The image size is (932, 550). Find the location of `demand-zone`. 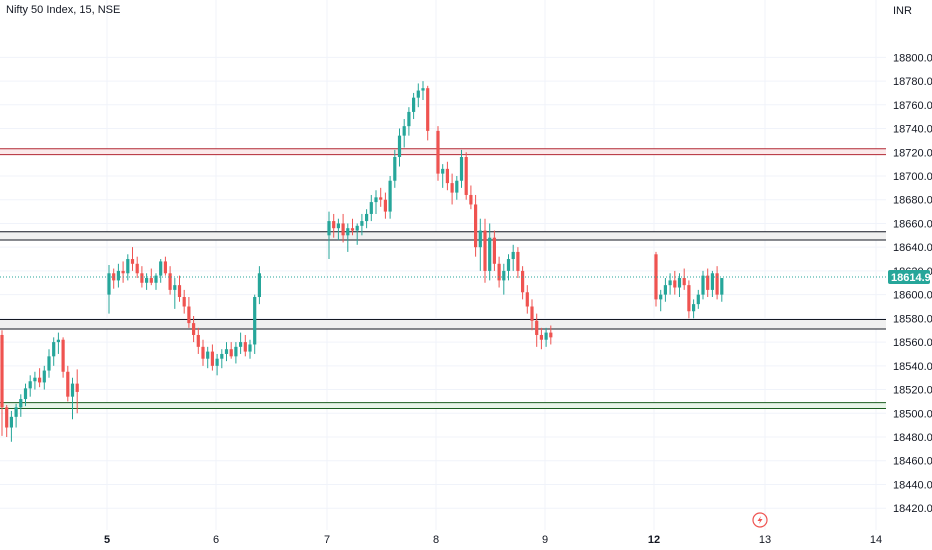

demand-zone is located at coordinates (443, 324).